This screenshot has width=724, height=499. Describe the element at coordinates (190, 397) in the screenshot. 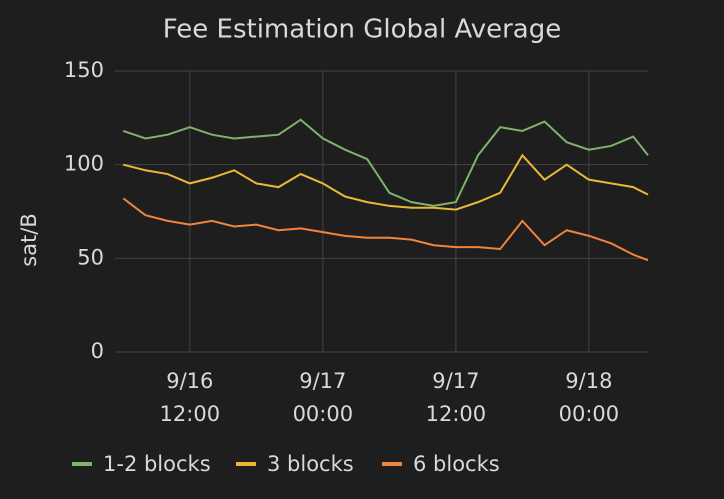

I see `x-tick-label: 9/16 12:00` at that location.